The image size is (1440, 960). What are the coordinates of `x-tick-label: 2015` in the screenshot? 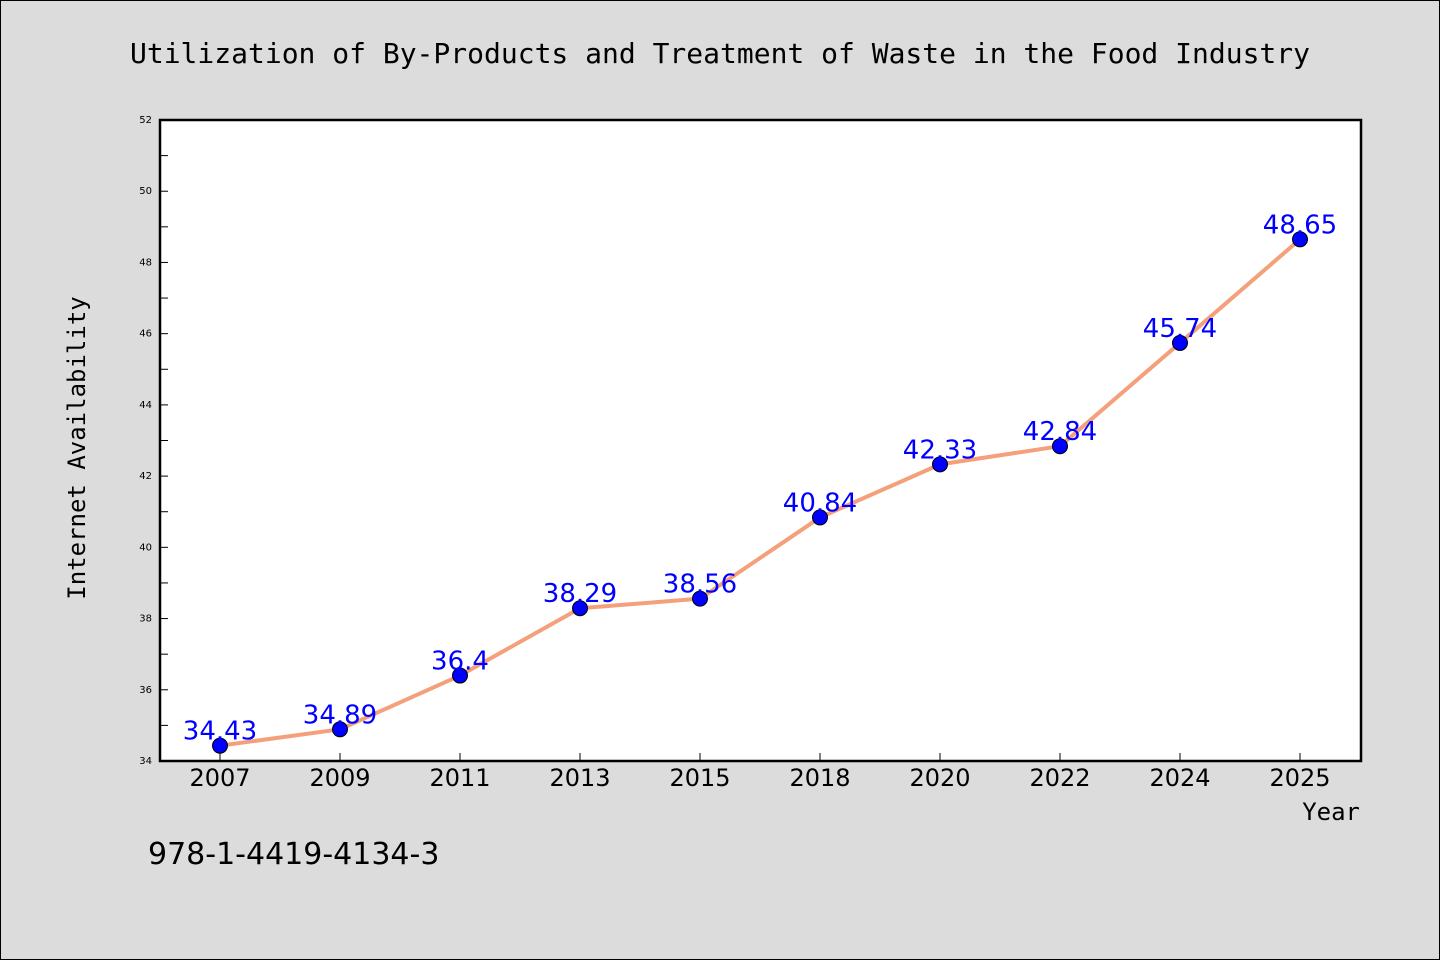 It's located at (699, 778).